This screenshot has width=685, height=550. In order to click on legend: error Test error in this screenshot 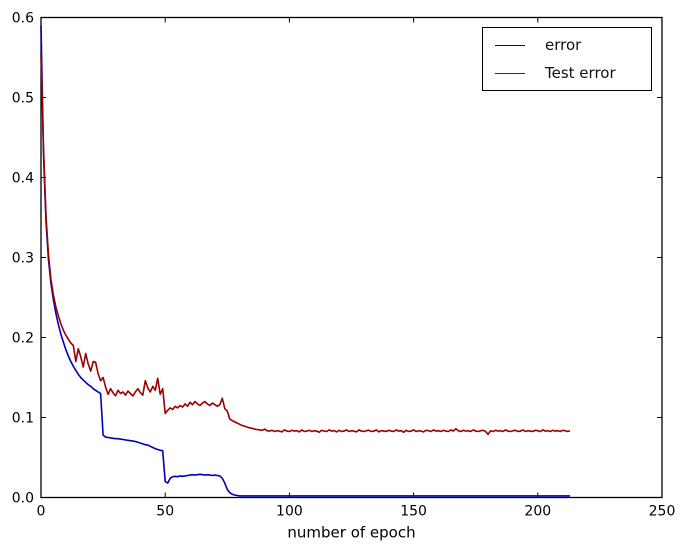, I will do `click(567, 59)`.